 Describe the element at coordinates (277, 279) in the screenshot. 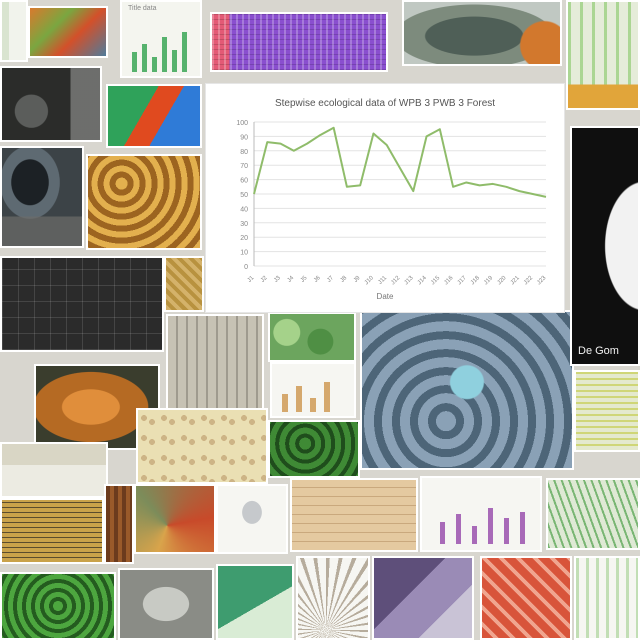

I see `x-tick-label: J3` at that location.